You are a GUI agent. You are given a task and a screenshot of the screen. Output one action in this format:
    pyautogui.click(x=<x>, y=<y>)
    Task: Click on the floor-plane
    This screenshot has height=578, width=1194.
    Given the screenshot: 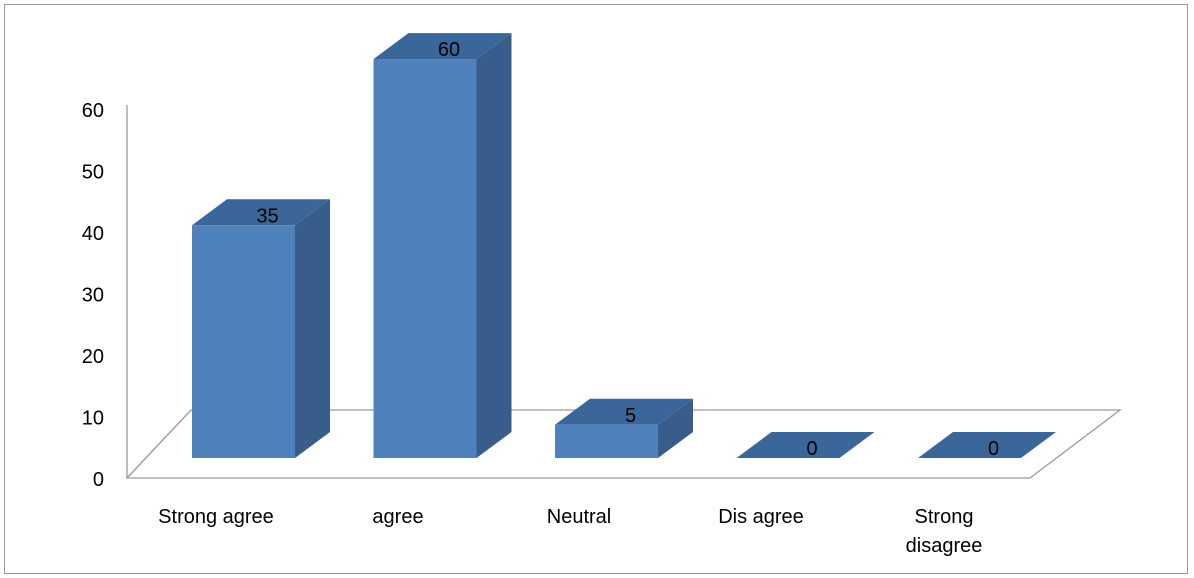 What is the action you would take?
    pyautogui.click(x=623, y=444)
    